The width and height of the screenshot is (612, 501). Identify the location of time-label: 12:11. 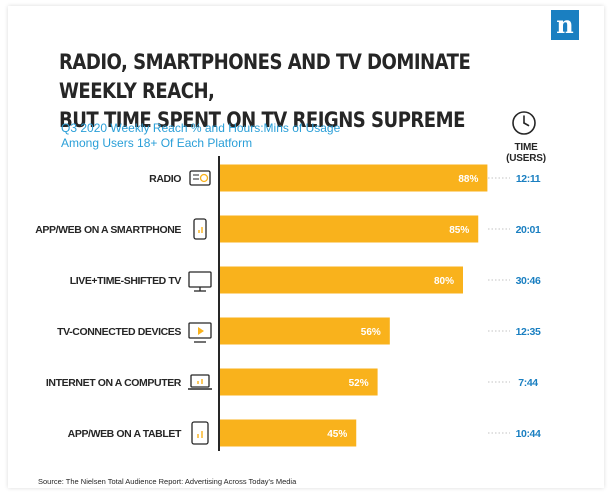
(528, 179).